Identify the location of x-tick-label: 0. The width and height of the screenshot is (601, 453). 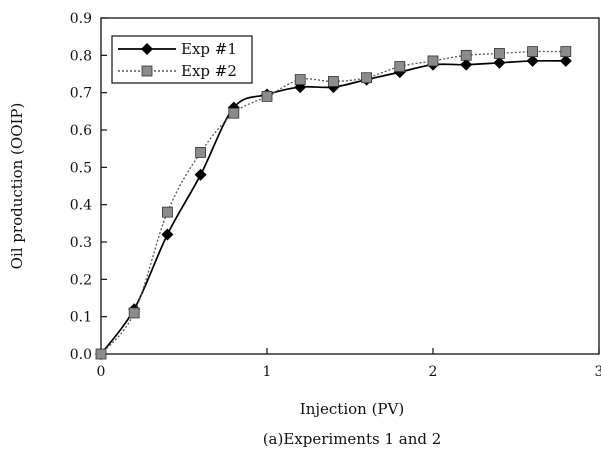
(101, 372).